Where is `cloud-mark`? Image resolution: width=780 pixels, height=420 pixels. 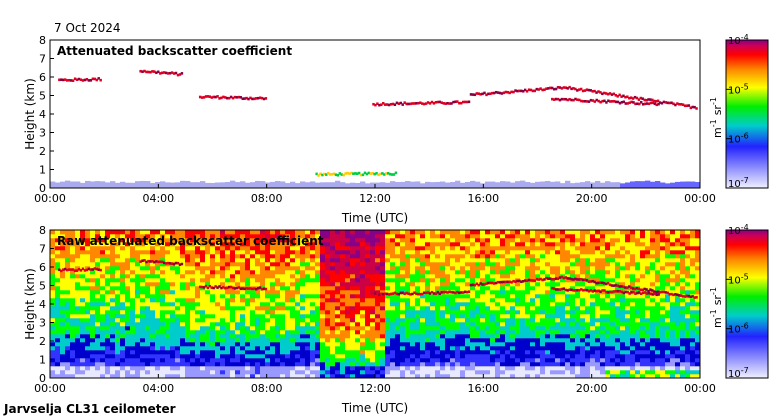
cloud-mark is located at coordinates (631, 102).